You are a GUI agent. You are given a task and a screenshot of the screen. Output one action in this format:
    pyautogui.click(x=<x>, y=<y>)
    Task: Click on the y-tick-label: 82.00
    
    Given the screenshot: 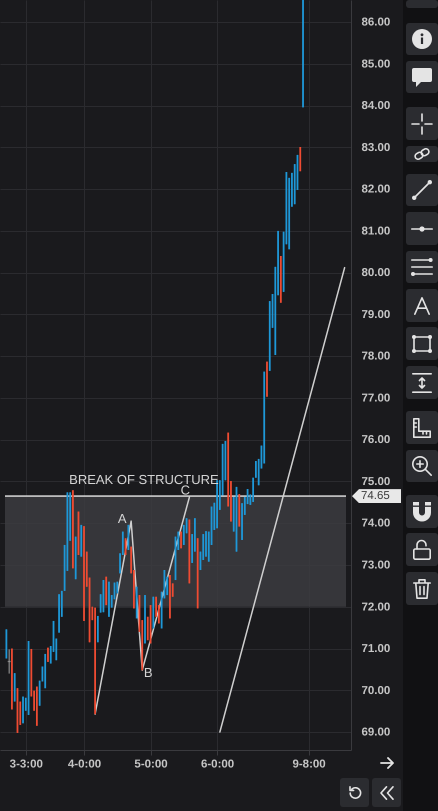 What is the action you would take?
    pyautogui.click(x=376, y=190)
    